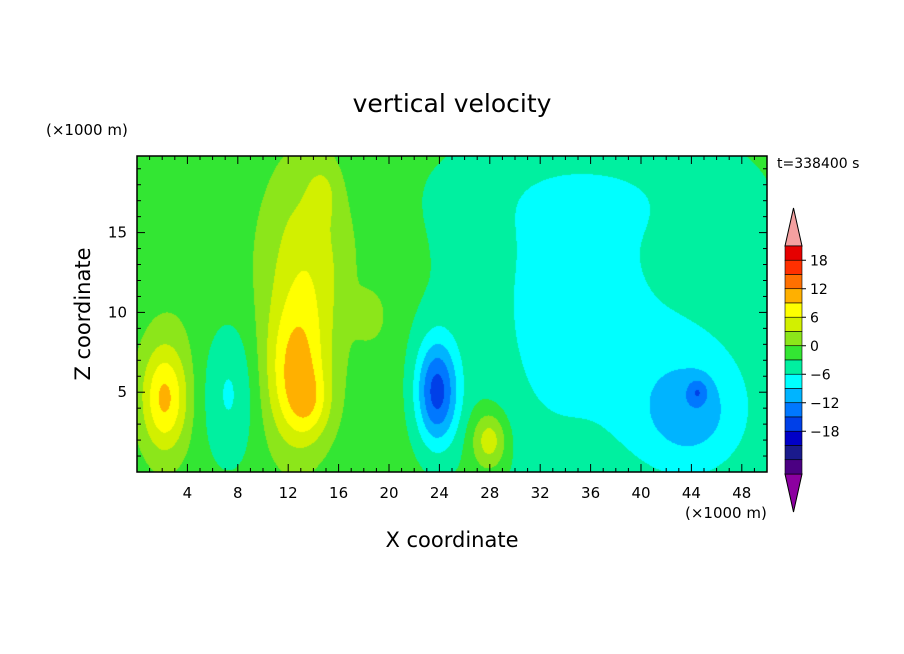 This screenshot has width=904, height=654. Describe the element at coordinates (439, 493) in the screenshot. I see `x-tick-label: 24` at that location.